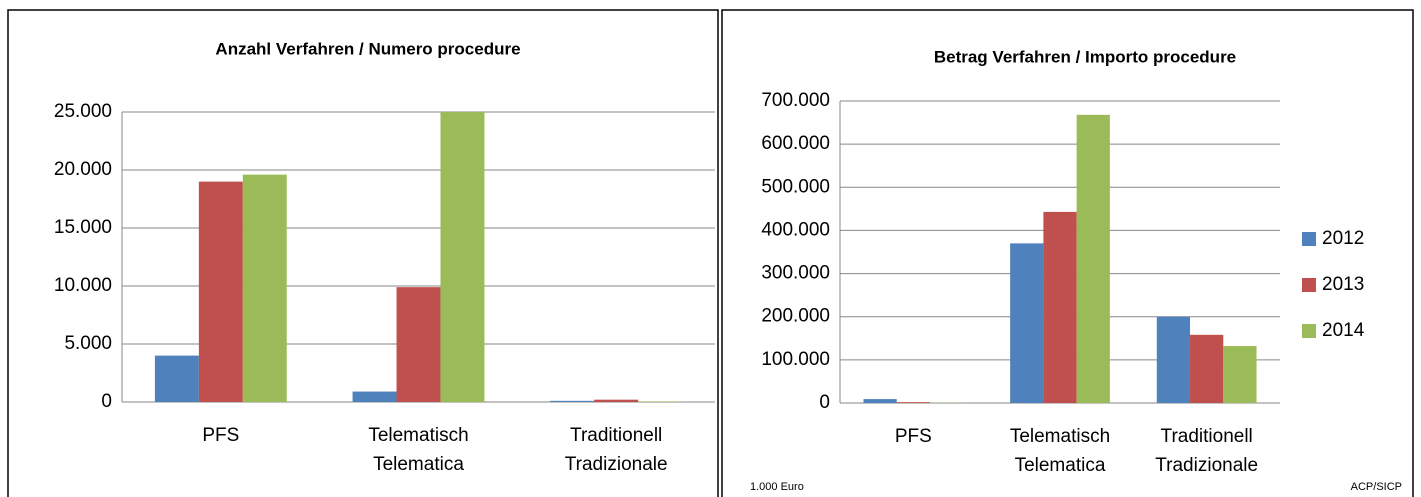 This screenshot has width=1421, height=497. Describe the element at coordinates (777, 487) in the screenshot. I see `unit-label: 1.000 Euro` at that location.